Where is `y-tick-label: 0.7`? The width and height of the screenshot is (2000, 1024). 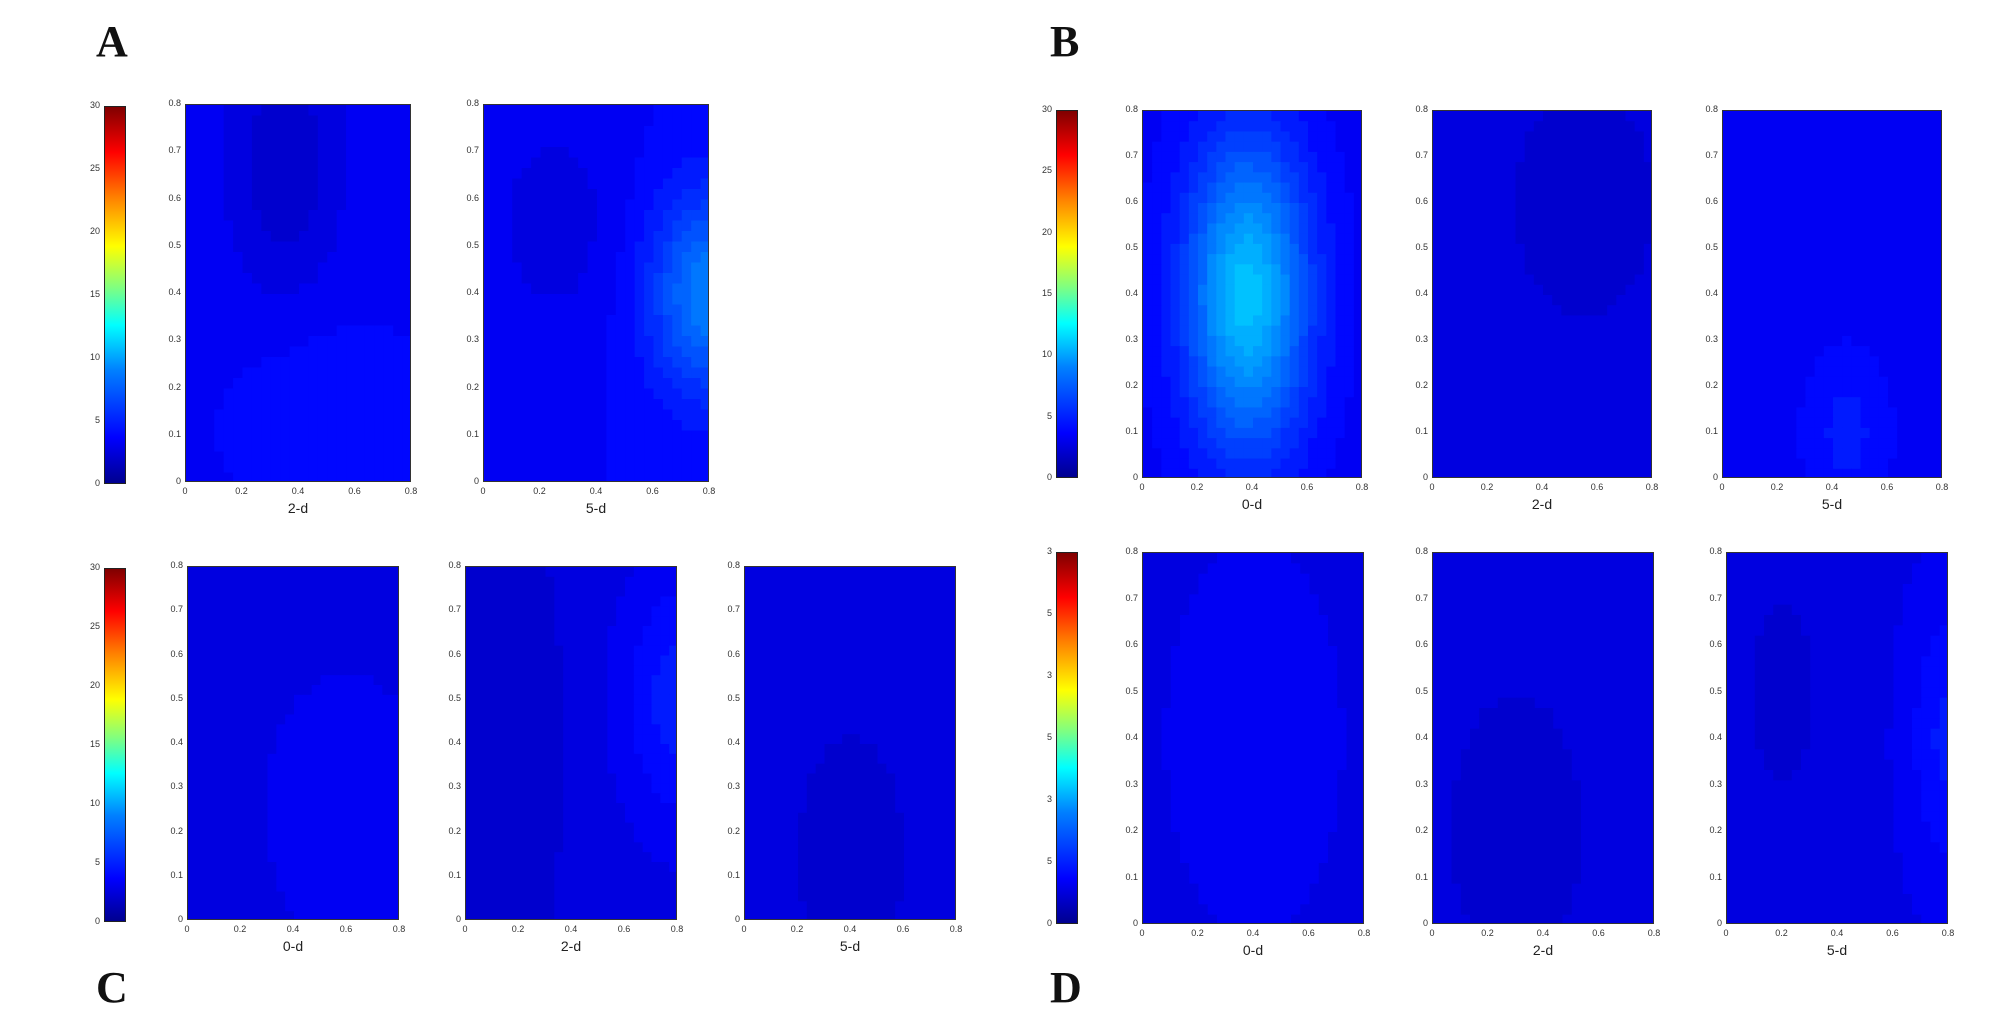
y-tick-label: 0.7 is located at coordinates (472, 150).